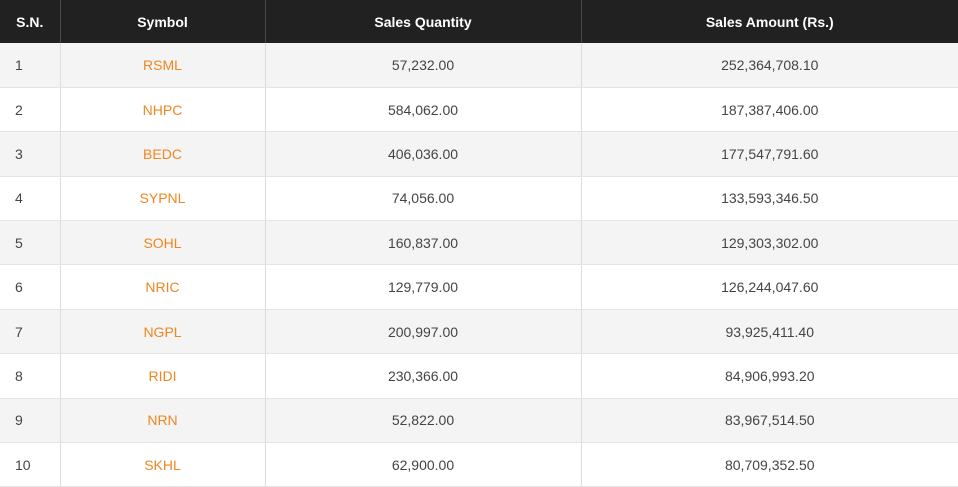  Describe the element at coordinates (423, 65) in the screenshot. I see `row-sales-quantity: 57,232.00` at that location.